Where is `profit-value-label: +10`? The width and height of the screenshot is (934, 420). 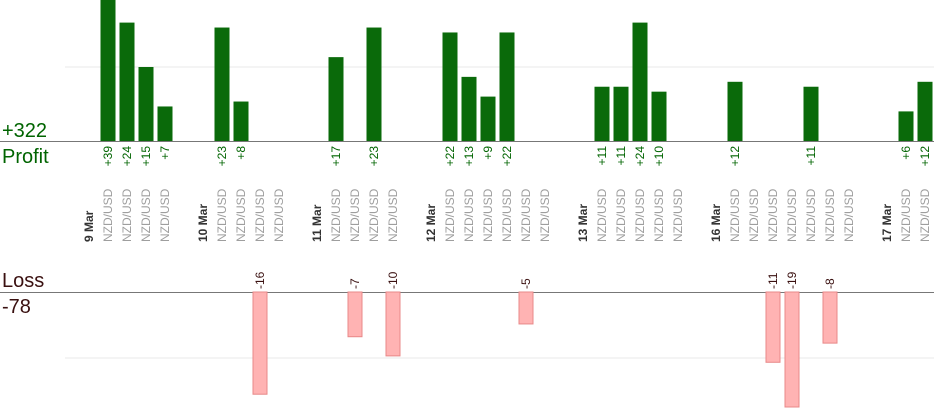 profit-value-label: +10 is located at coordinates (659, 156).